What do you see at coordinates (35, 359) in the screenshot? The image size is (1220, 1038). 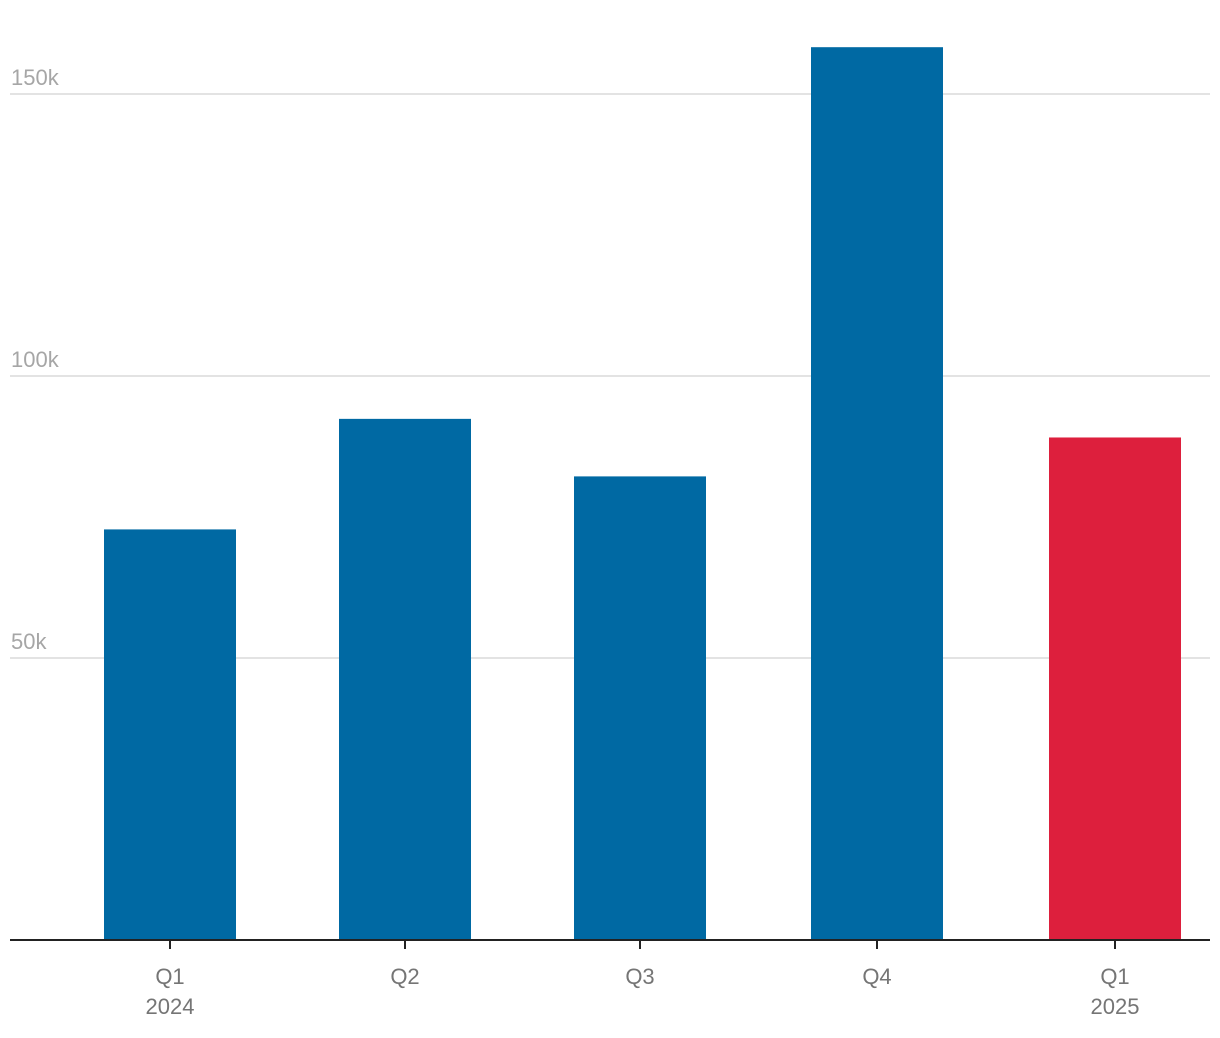 I see `y-tick-label: 100k` at bounding box center [35, 359].